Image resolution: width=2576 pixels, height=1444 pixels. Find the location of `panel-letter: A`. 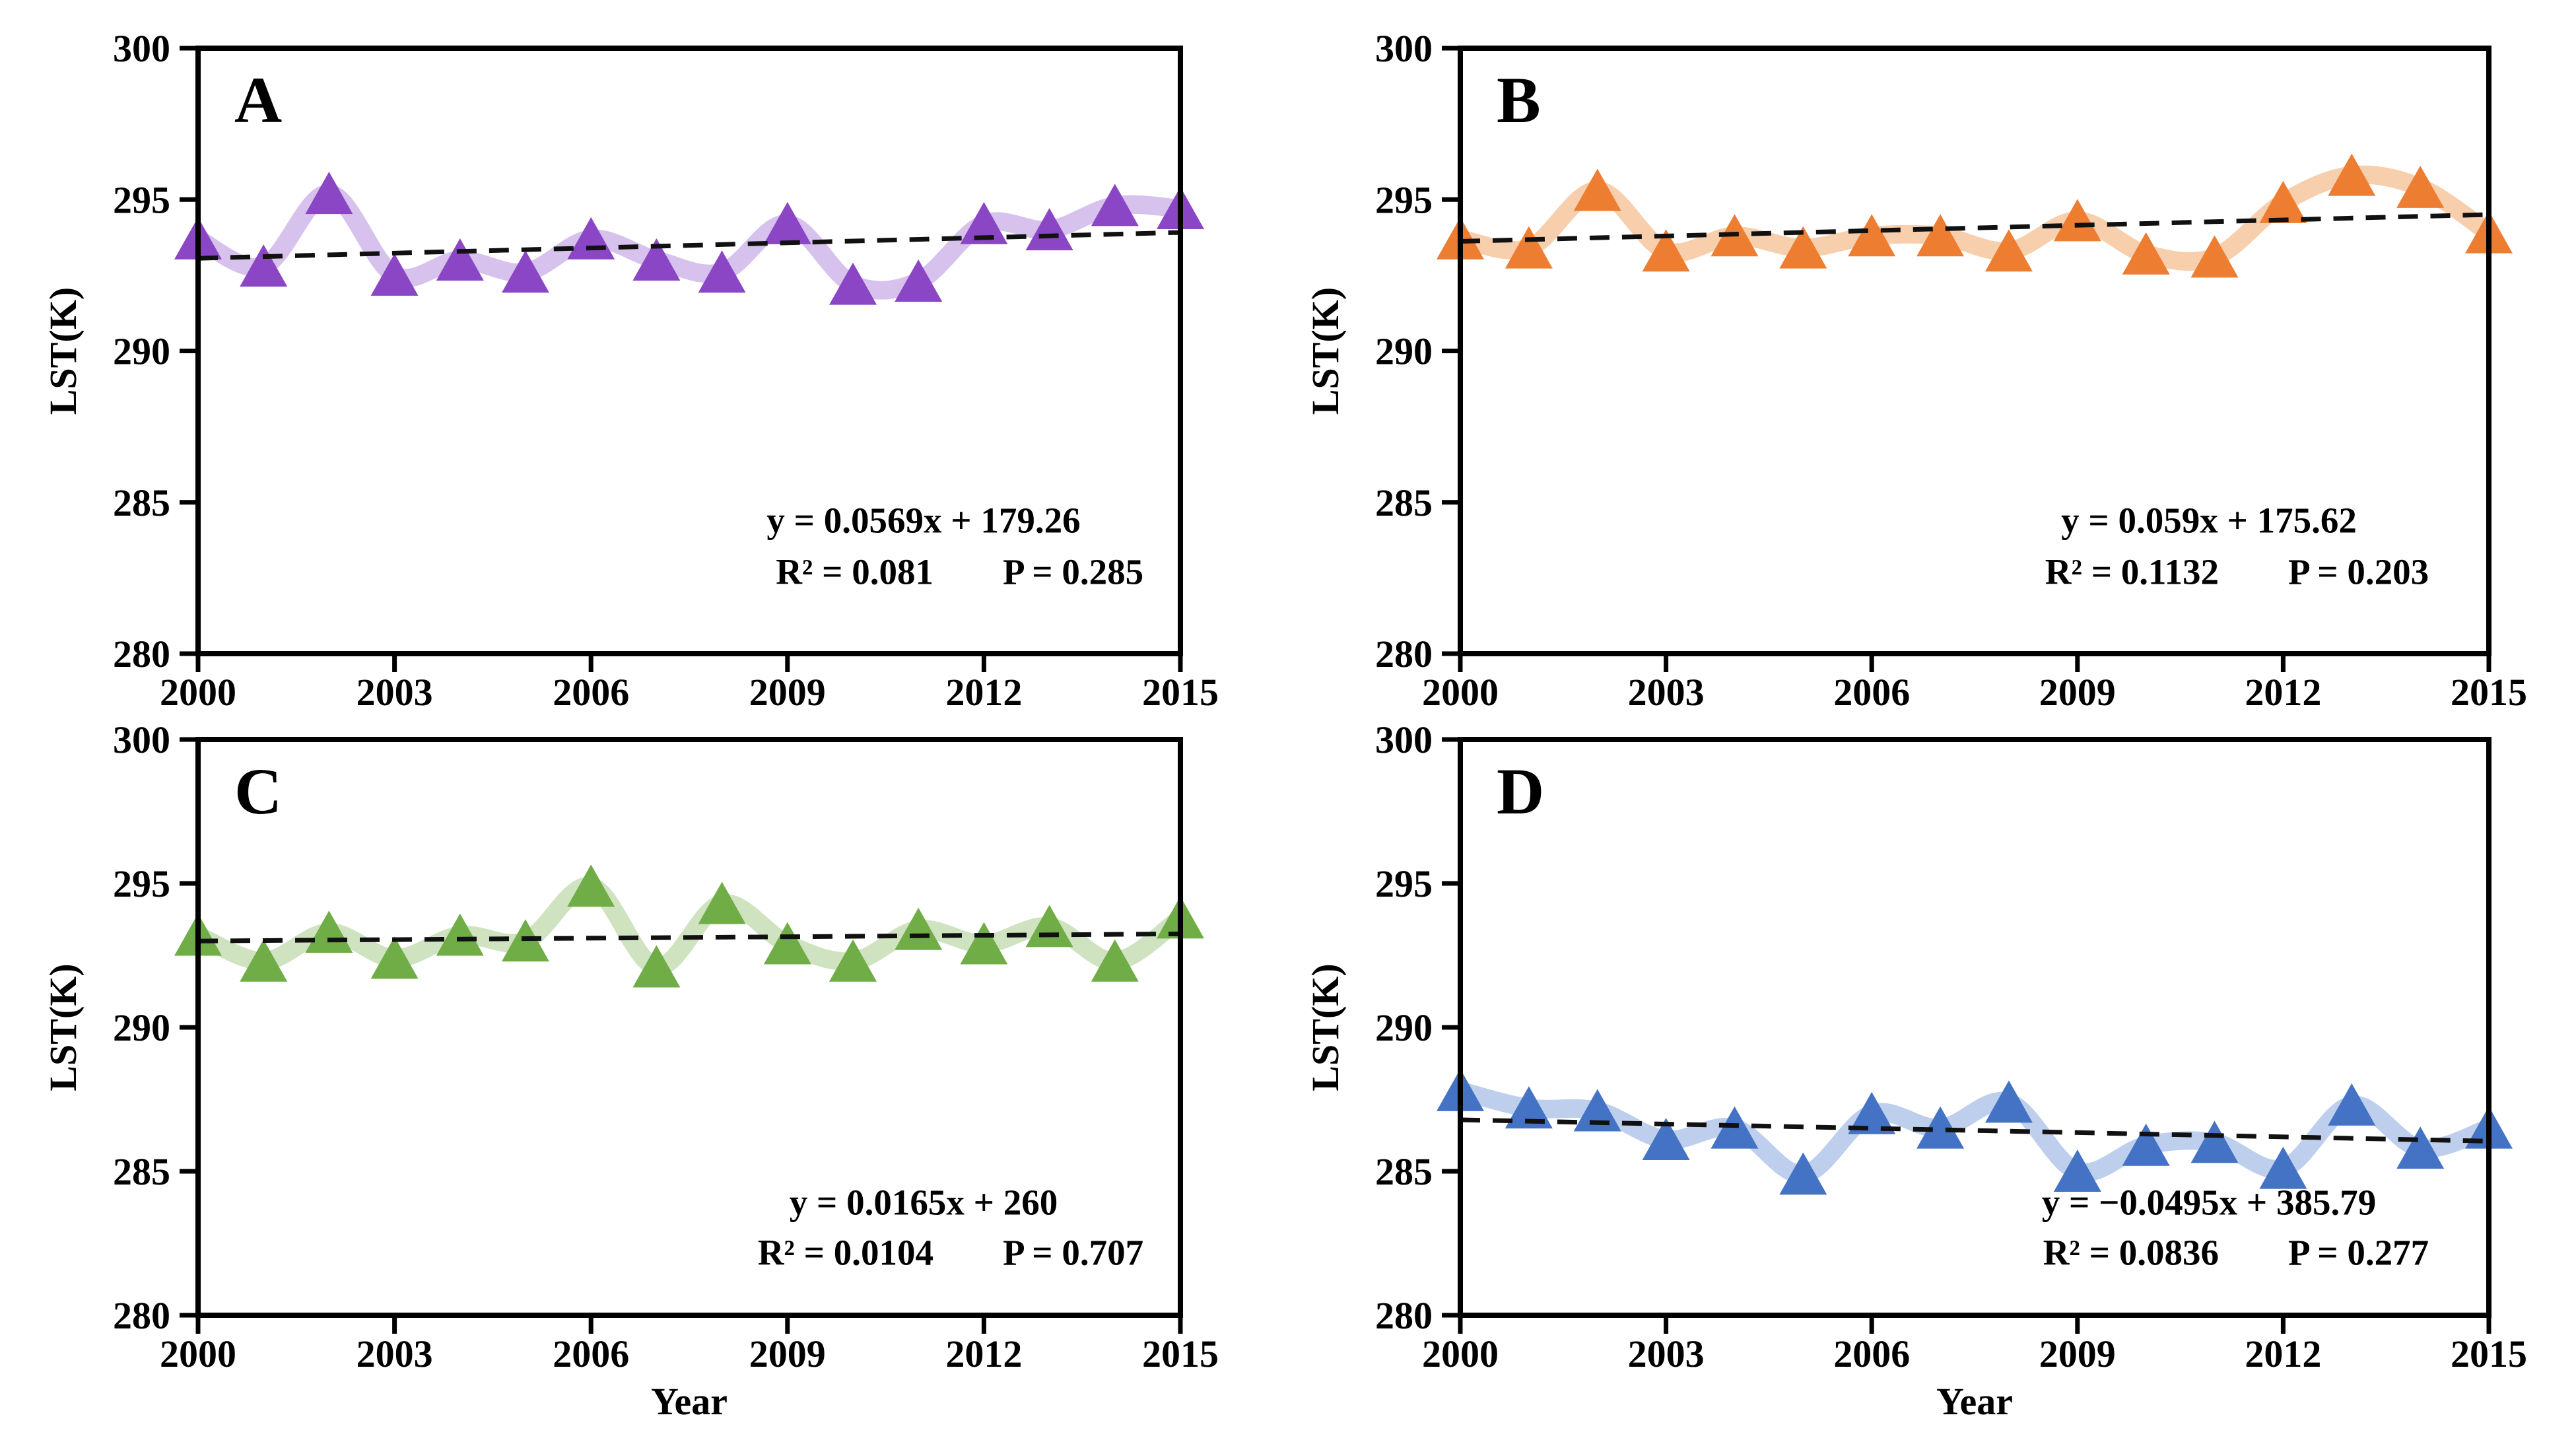

panel-letter: A is located at coordinates (258, 100).